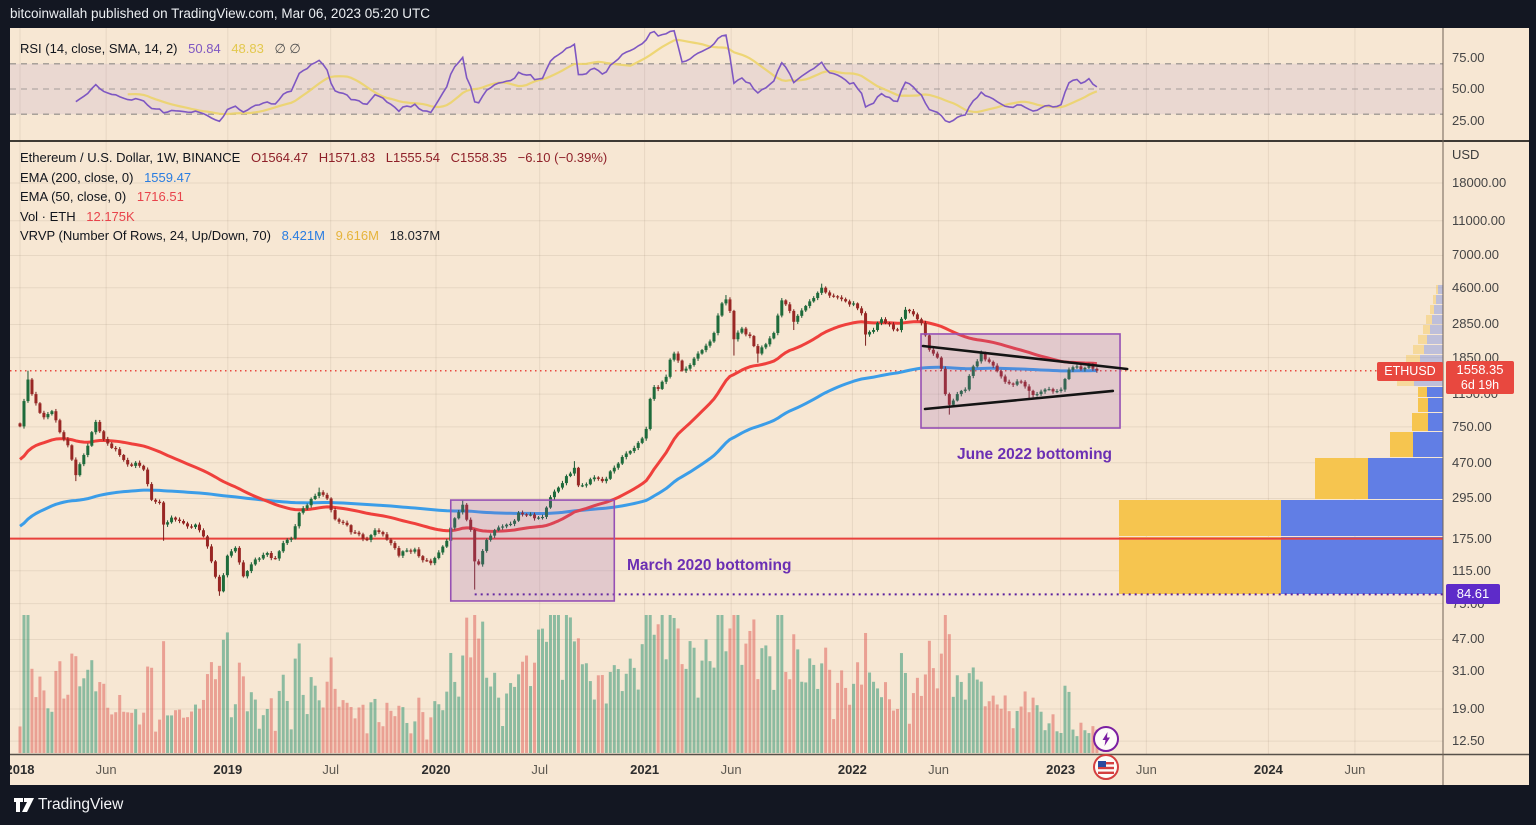  Describe the element at coordinates (1035, 454) in the screenshot. I see `annotation-june-2022: June 2022 bottoming` at that location.